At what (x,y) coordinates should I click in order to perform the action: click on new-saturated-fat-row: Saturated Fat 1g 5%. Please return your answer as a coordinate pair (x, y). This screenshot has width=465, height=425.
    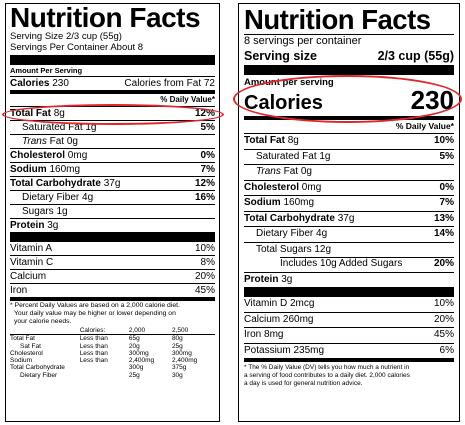
    Looking at the image, I should click on (349, 156).